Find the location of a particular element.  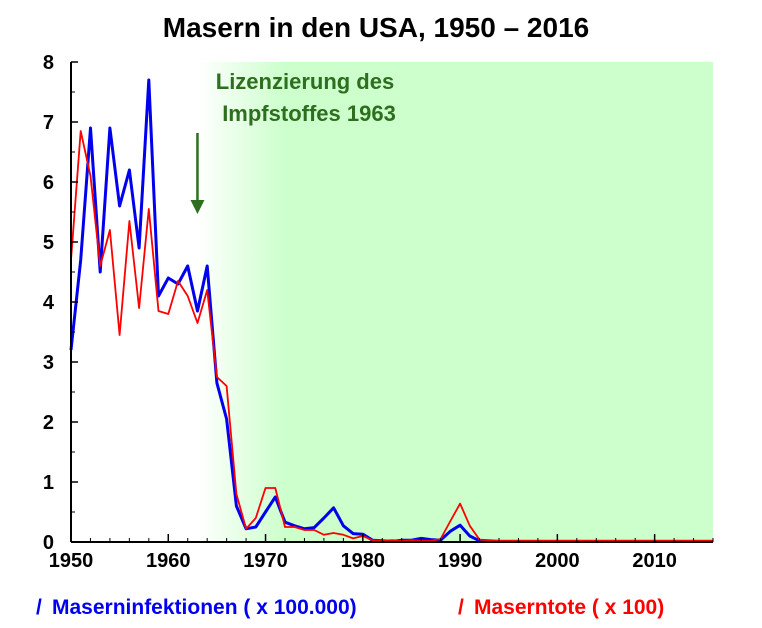

y-tick-label: 8 is located at coordinates (48, 63).